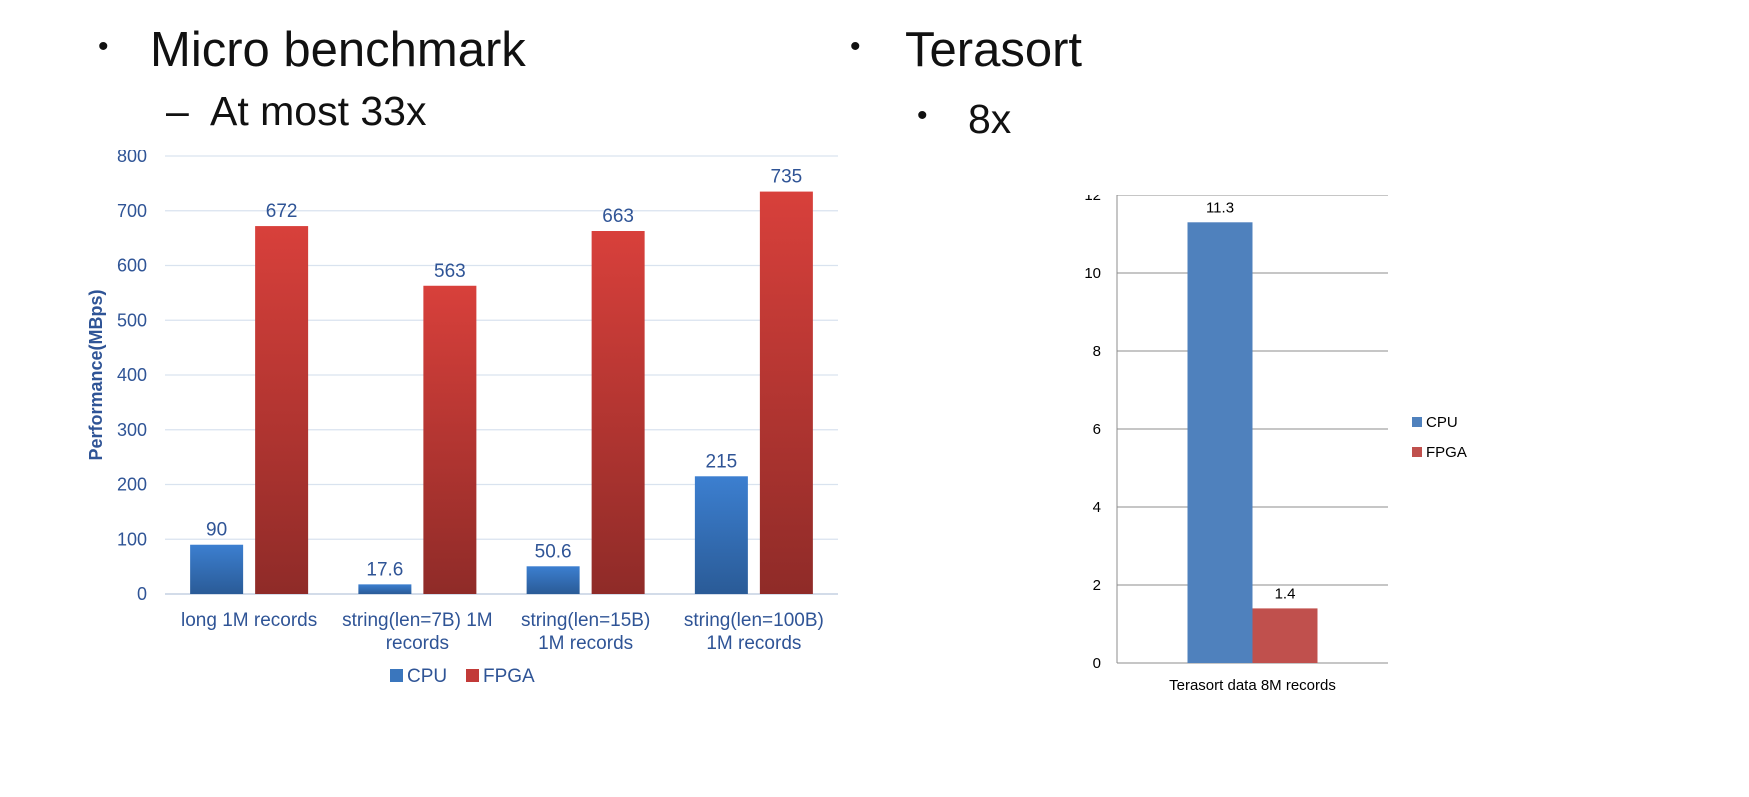 The height and width of the screenshot is (797, 1749). I want to click on y-tick-label: 4, so click(1097, 507).